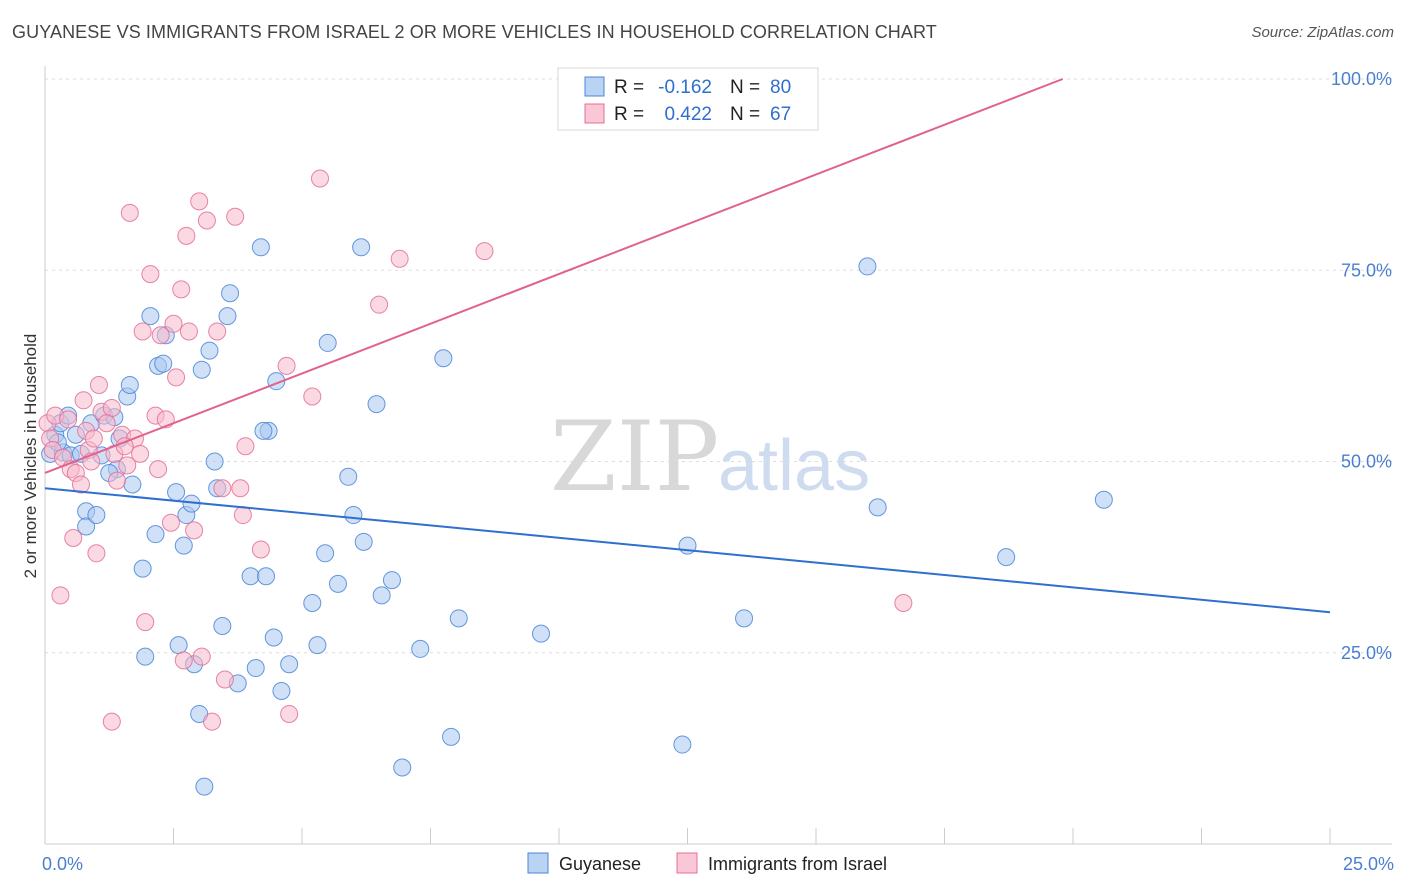 The image size is (1406, 892). Describe the element at coordinates (30, 456) in the screenshot. I see `y-axis-label: 2 or more Vehicles in Household` at that location.